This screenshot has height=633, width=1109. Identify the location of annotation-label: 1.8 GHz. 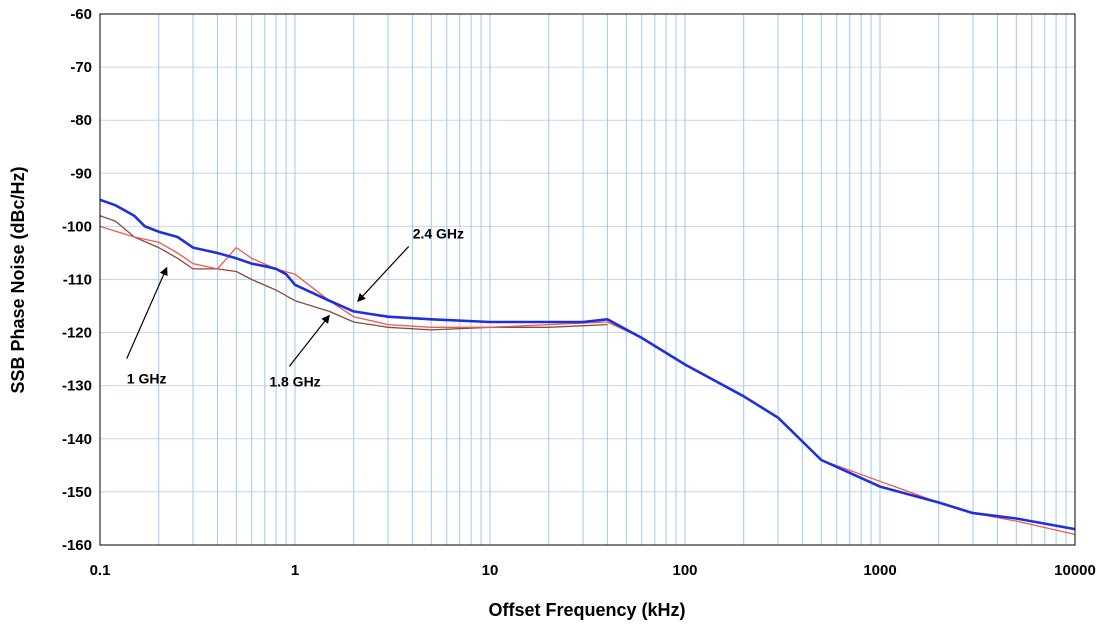
(294, 381).